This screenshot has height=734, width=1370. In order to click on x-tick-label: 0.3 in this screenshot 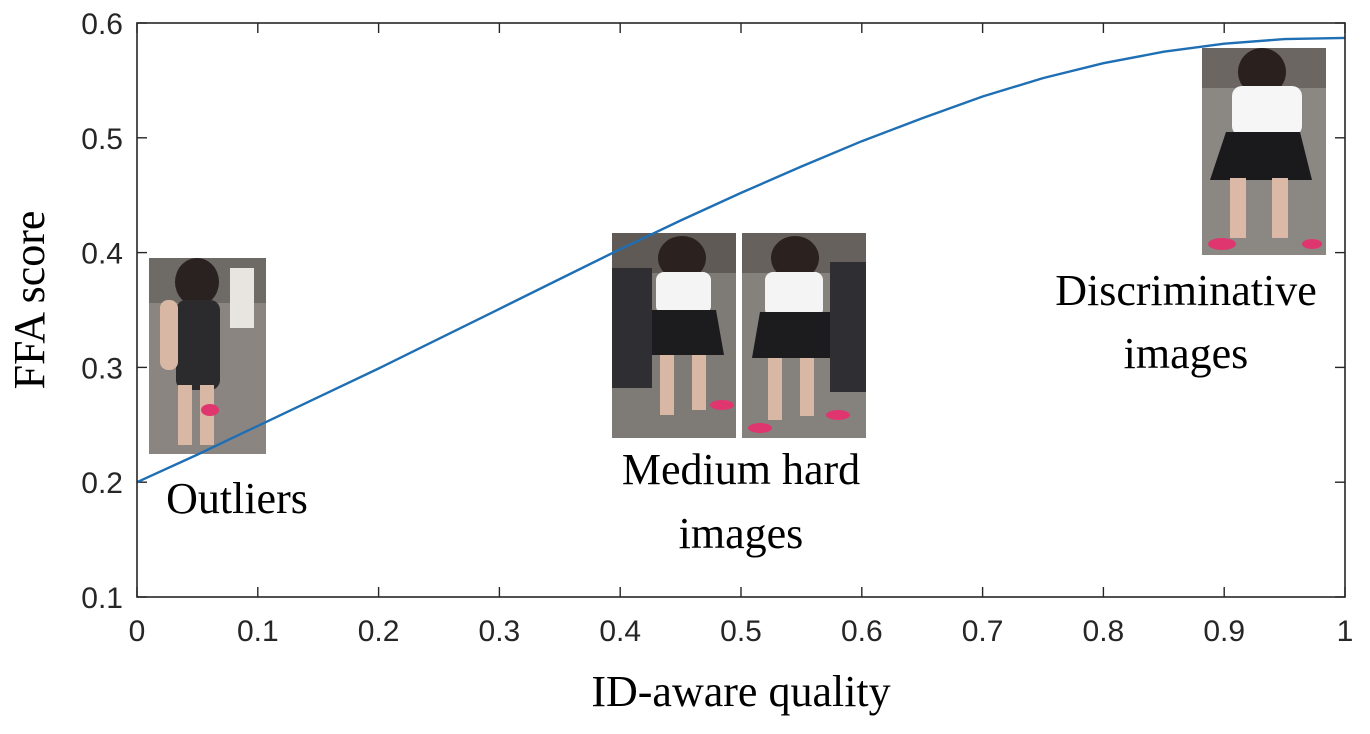, I will do `click(500, 631)`.